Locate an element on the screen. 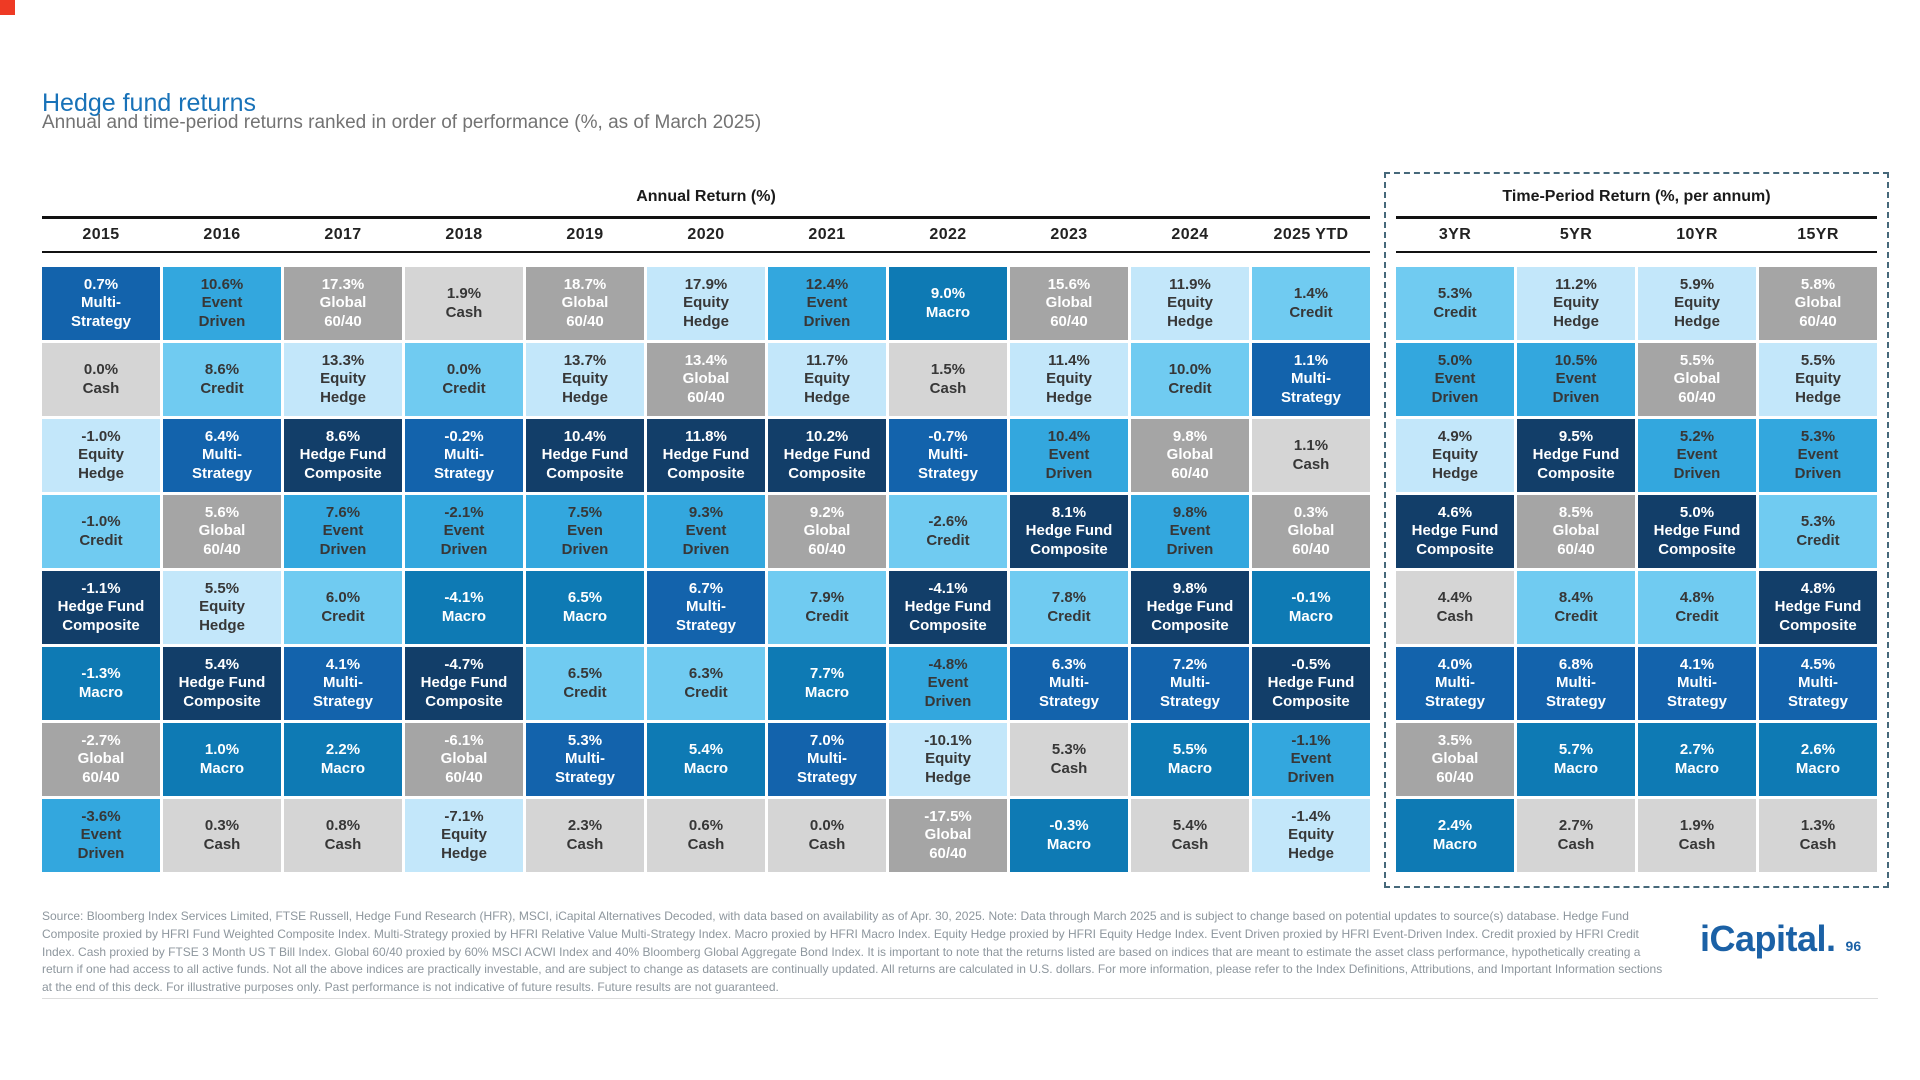  column-header: 2020 is located at coordinates (706, 234).